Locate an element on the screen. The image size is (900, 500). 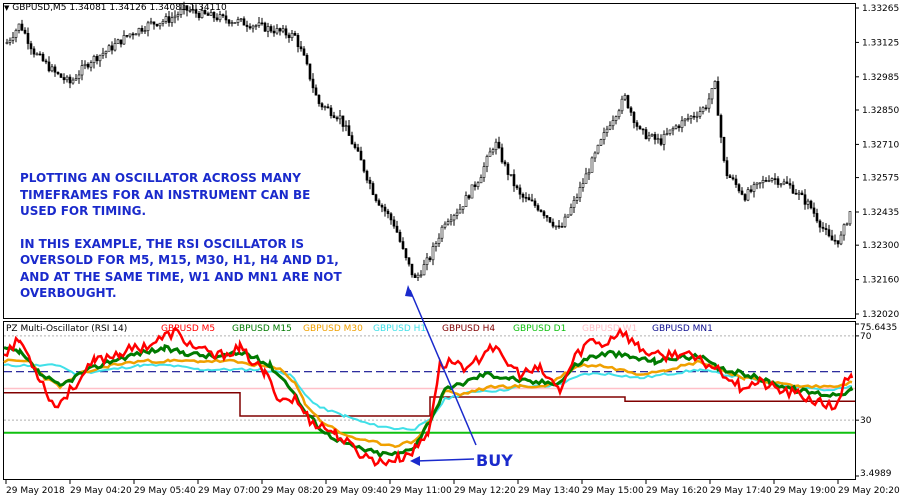
indicator-tick-label: 3.4989 is located at coordinates (876, 474).